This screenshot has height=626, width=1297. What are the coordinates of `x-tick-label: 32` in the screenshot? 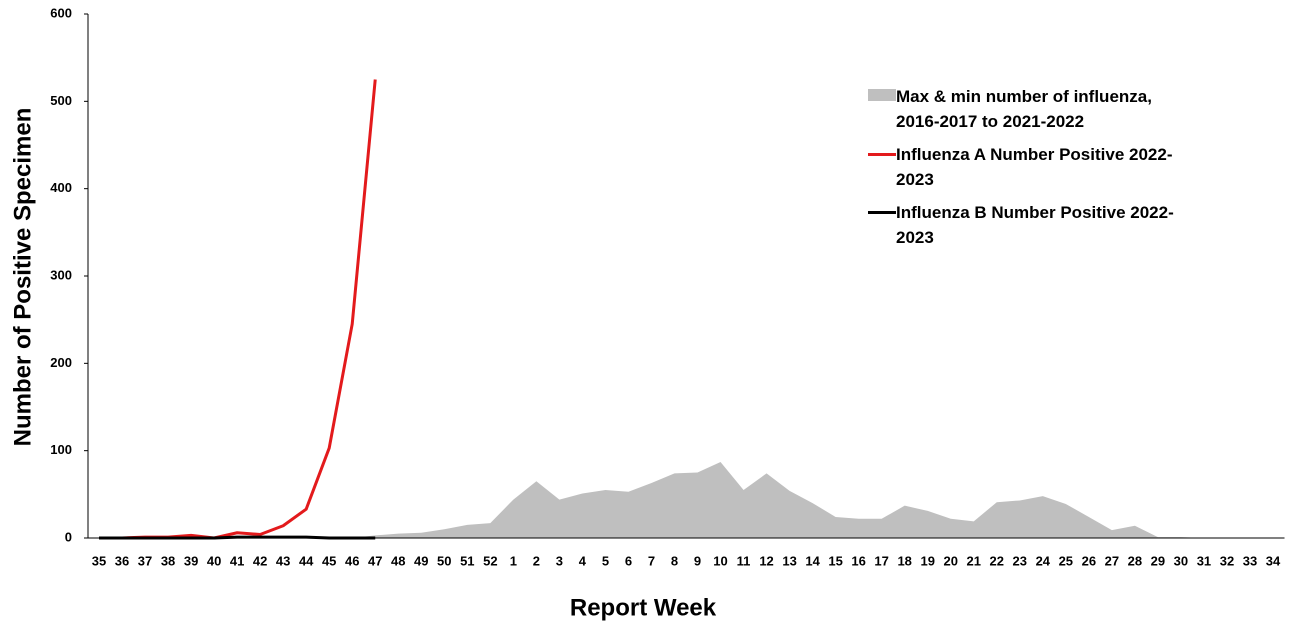 It's located at (1227, 560).